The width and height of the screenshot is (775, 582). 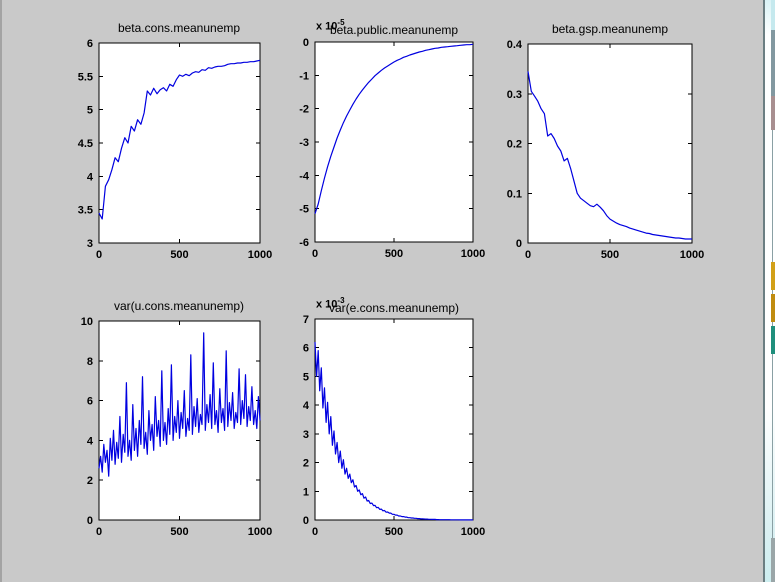 I want to click on y-tick-label: 8, so click(x=90, y=362).